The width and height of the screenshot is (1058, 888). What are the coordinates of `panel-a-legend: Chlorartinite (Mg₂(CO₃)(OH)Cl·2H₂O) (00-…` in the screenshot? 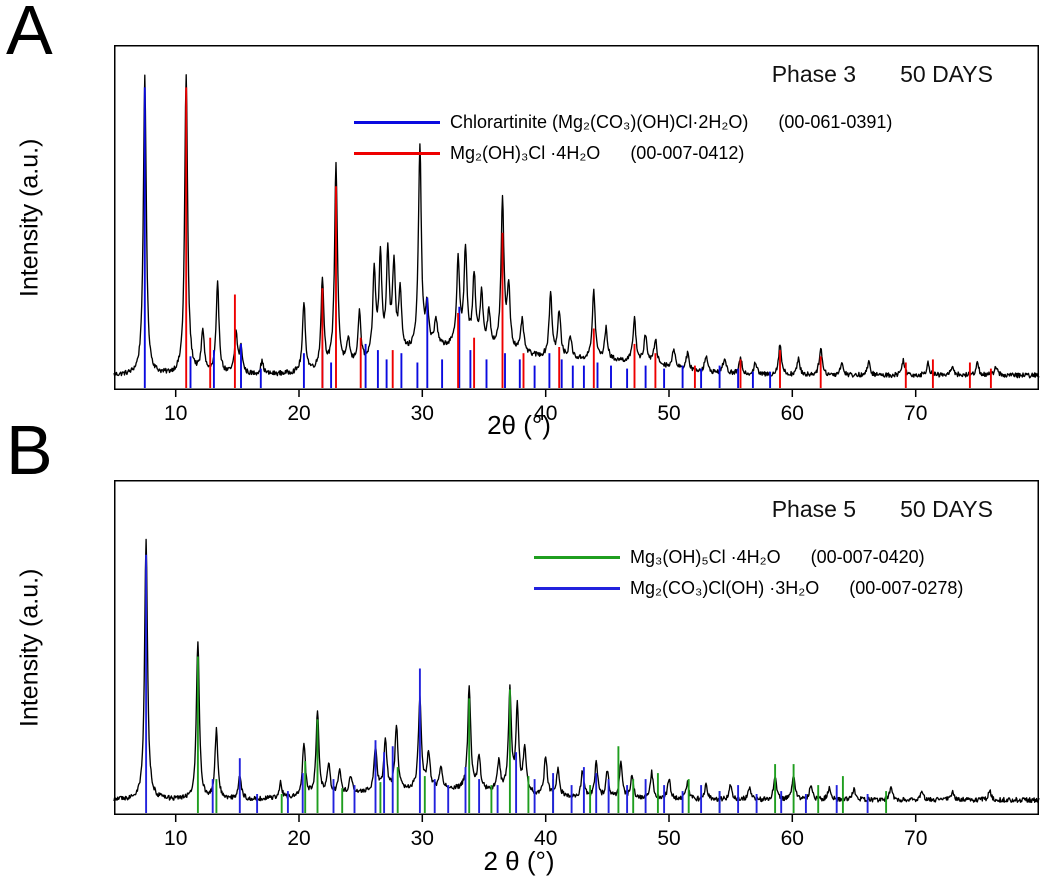 It's located at (623, 138).